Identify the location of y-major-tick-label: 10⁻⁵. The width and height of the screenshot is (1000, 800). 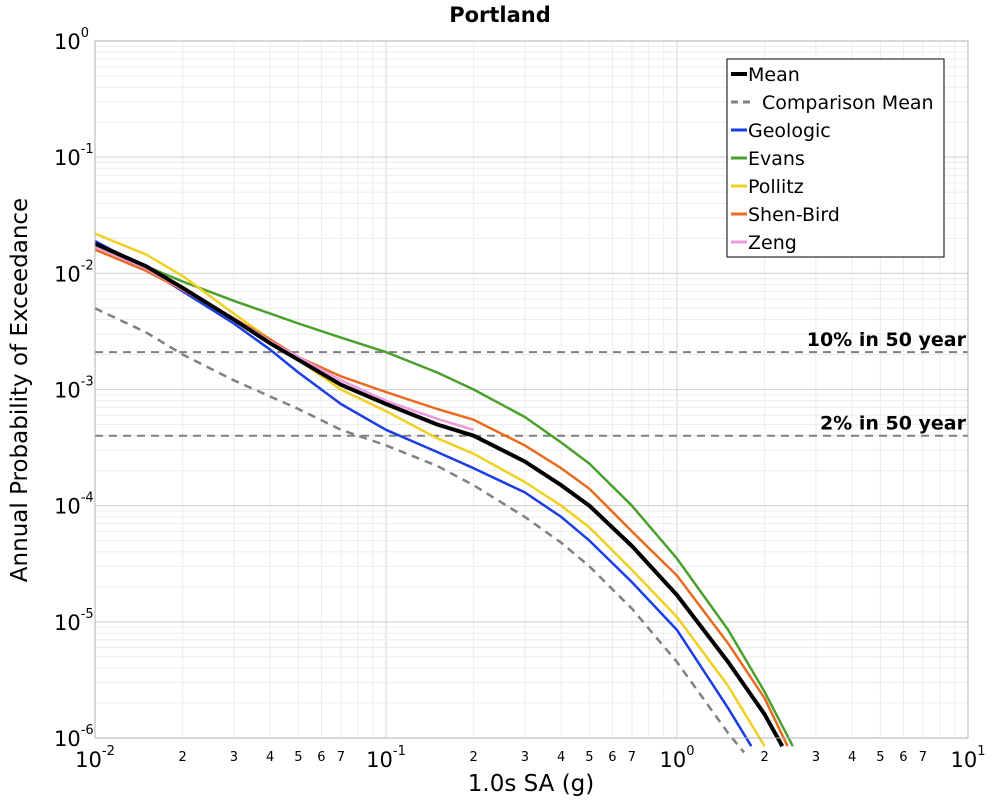
(74, 621).